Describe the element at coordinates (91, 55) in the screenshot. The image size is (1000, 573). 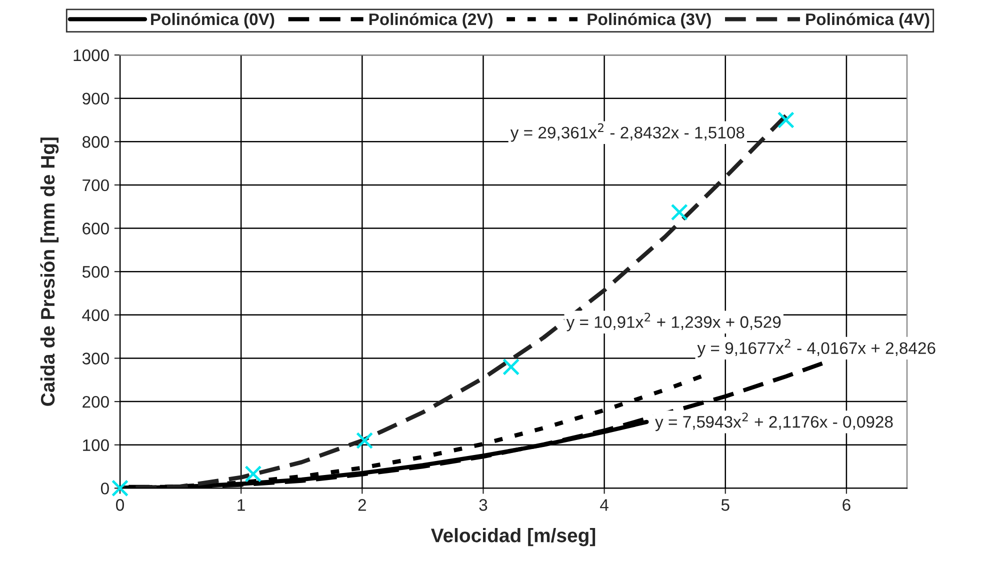
I see `y-tick-label: 1000` at that location.